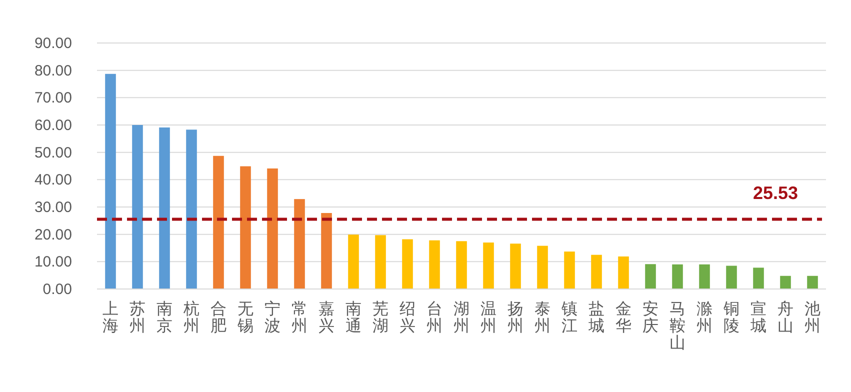 The width and height of the screenshot is (851, 392). What do you see at coordinates (786, 317) in the screenshot?
I see `x-tick-label: 舟山` at bounding box center [786, 317].